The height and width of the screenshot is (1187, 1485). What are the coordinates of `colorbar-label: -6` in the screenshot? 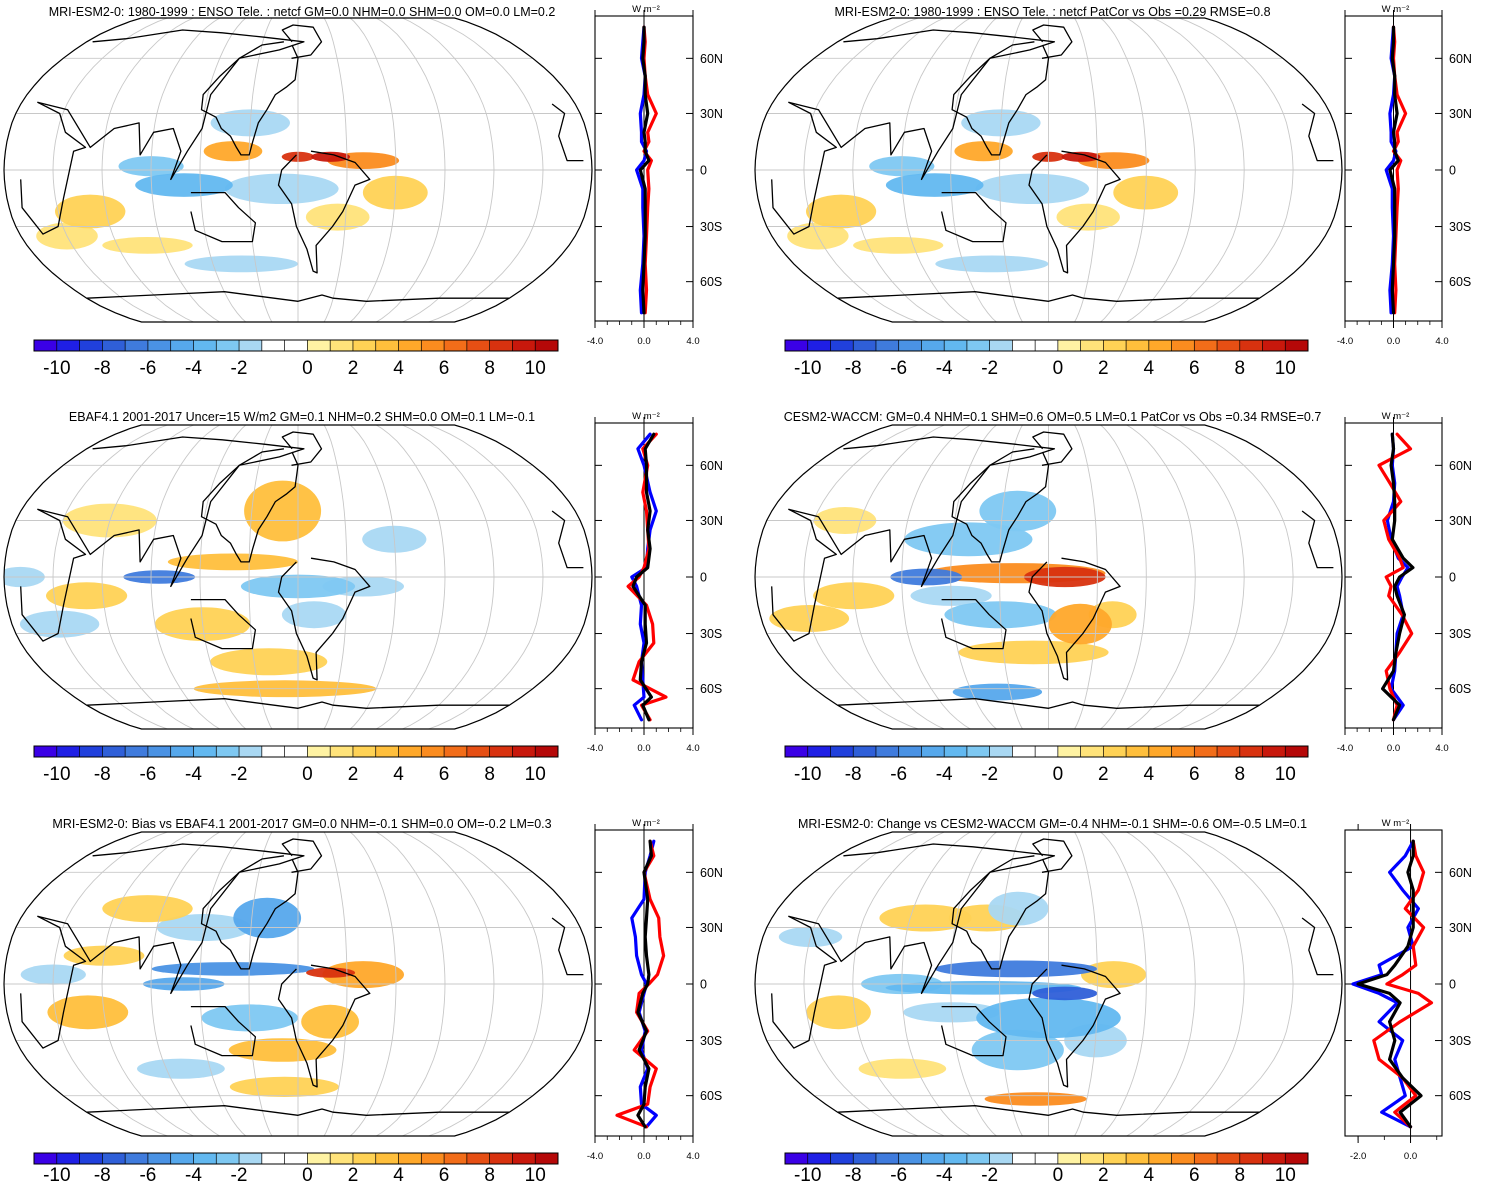 It's located at (898, 1175).